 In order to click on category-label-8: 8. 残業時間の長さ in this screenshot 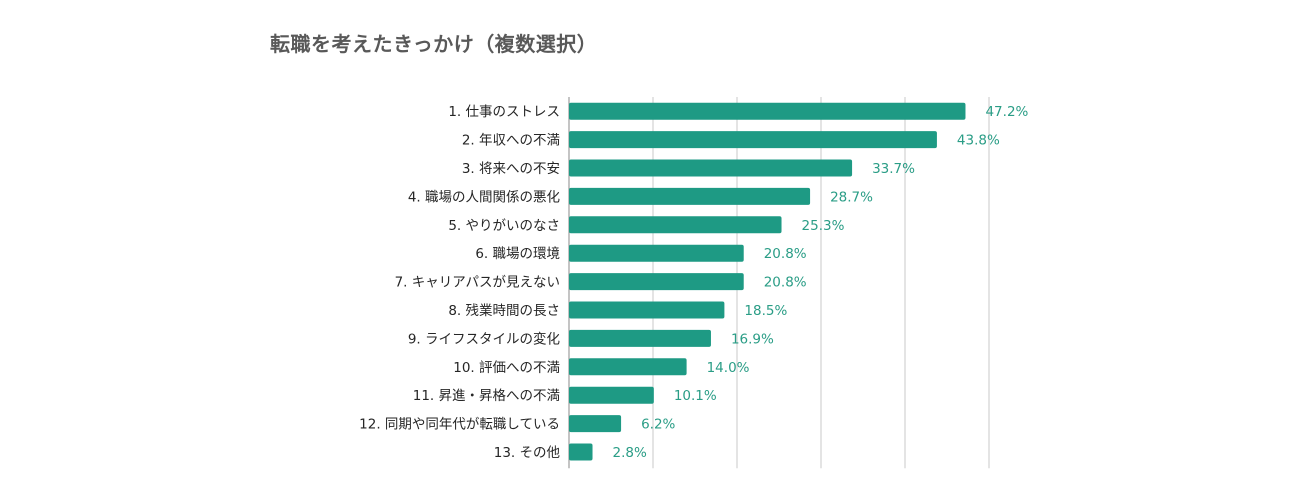, I will do `click(504, 311)`.